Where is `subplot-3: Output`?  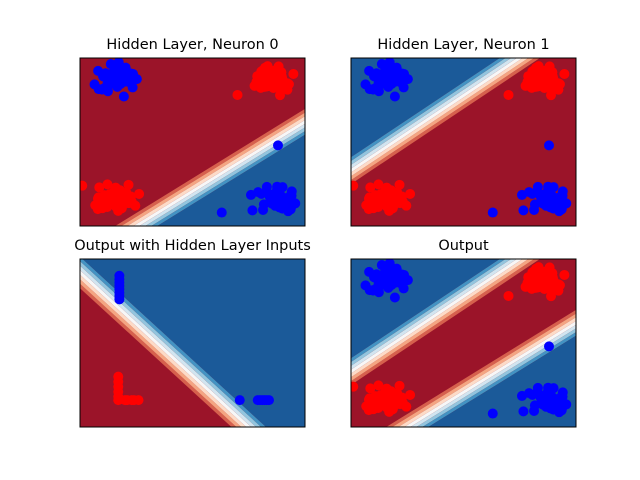
subplot-3: Output is located at coordinates (463, 333).